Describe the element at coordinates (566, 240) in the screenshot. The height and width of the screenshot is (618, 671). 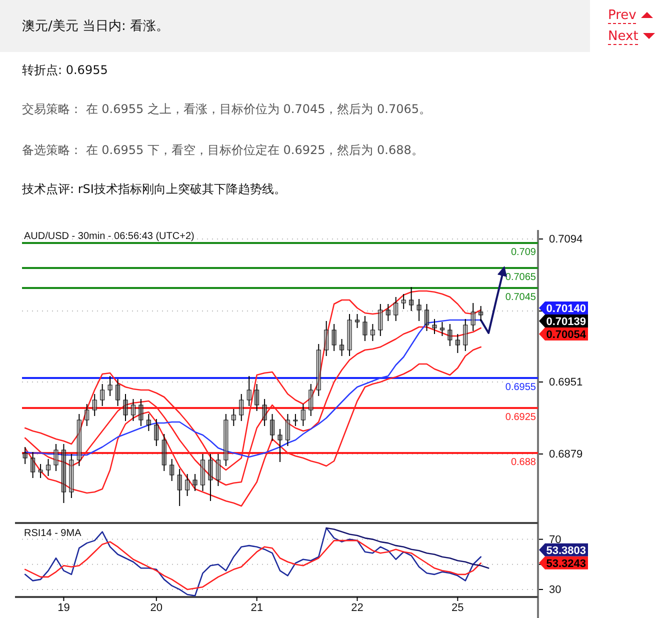
I see `y-tick-label: 0.7094` at that location.